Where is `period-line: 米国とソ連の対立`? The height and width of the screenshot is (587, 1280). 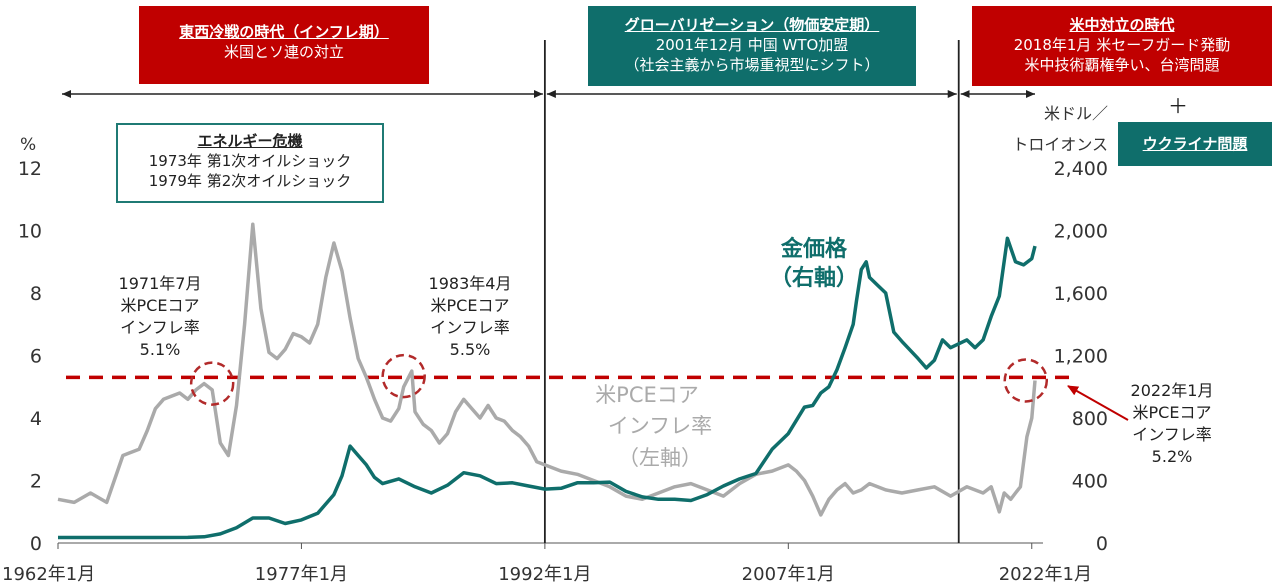
period-line: 米国とソ連の対立 is located at coordinates (283, 52).